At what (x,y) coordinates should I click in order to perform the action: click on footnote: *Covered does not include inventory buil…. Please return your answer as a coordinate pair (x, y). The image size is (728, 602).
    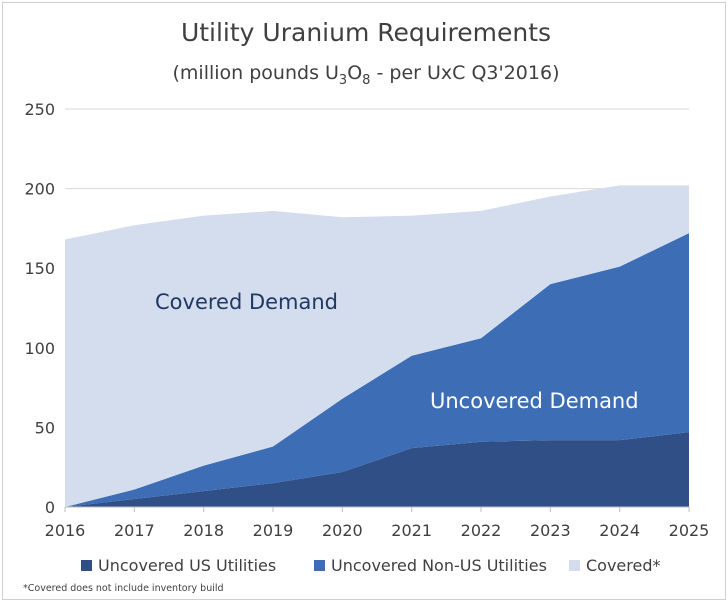
    Looking at the image, I should click on (123, 588).